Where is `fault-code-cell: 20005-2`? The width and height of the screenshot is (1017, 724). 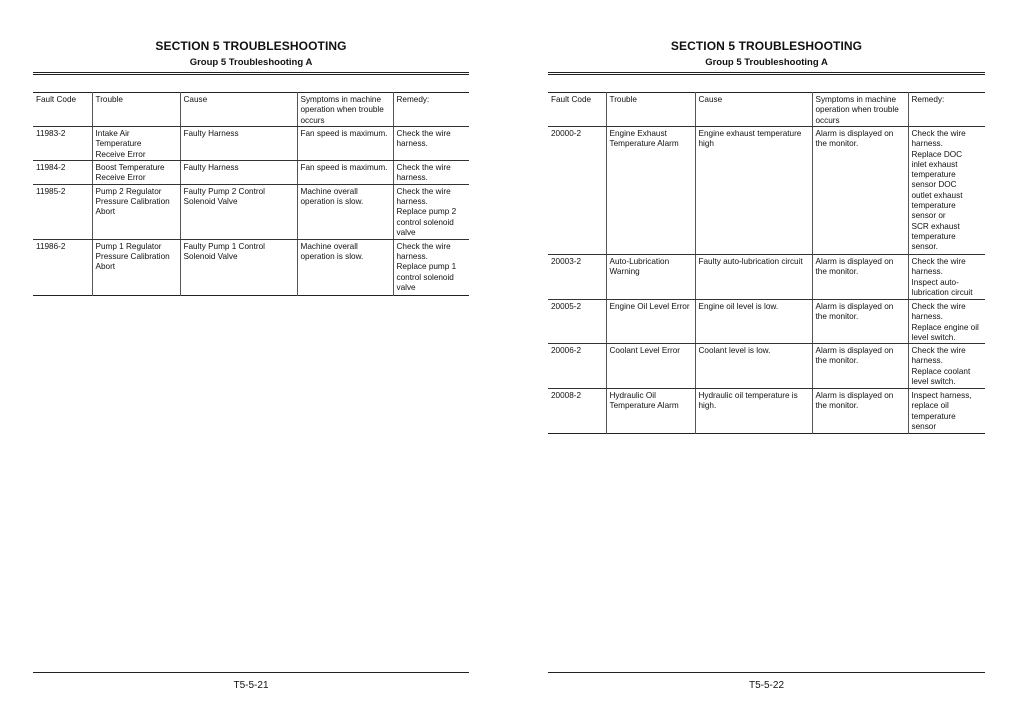 fault-code-cell: 20005-2 is located at coordinates (577, 322).